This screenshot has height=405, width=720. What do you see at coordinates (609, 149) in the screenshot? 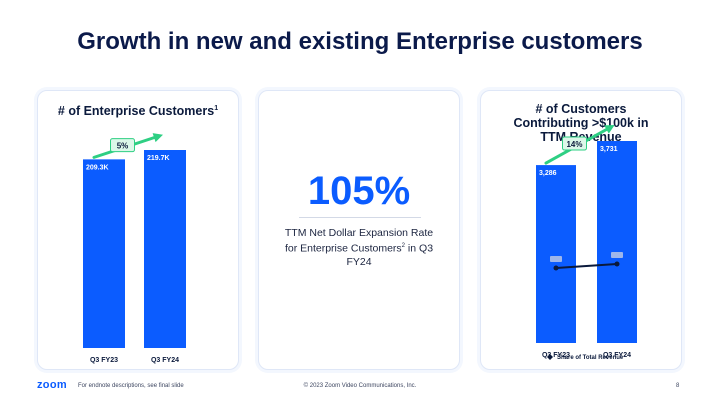
I see `bar-value-label: 3,731` at bounding box center [609, 149].